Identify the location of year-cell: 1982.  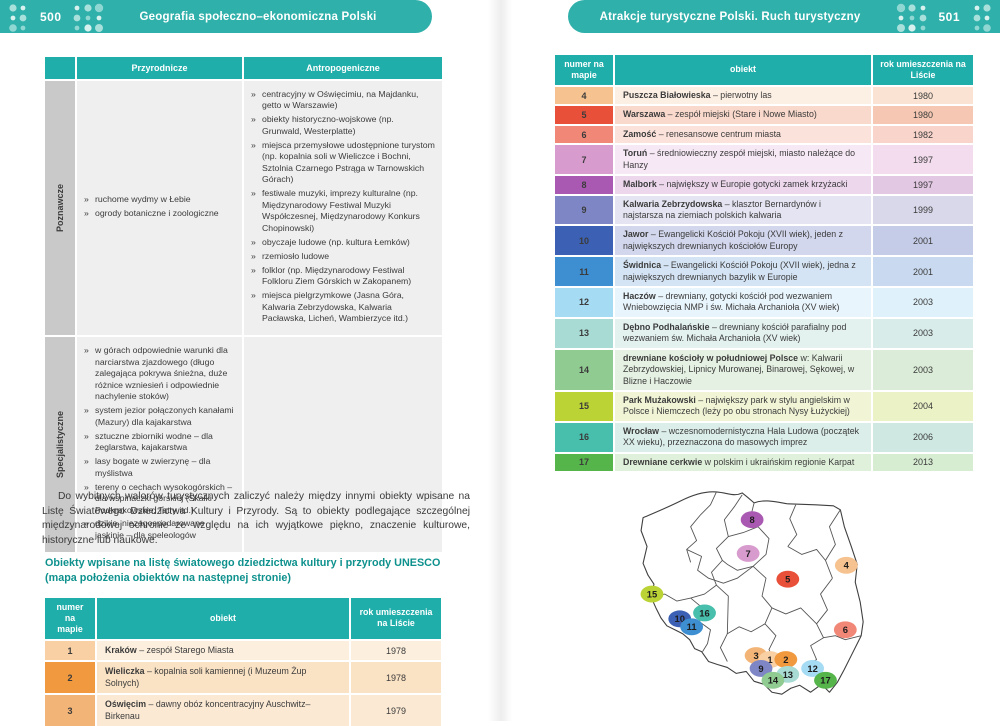
(923, 134).